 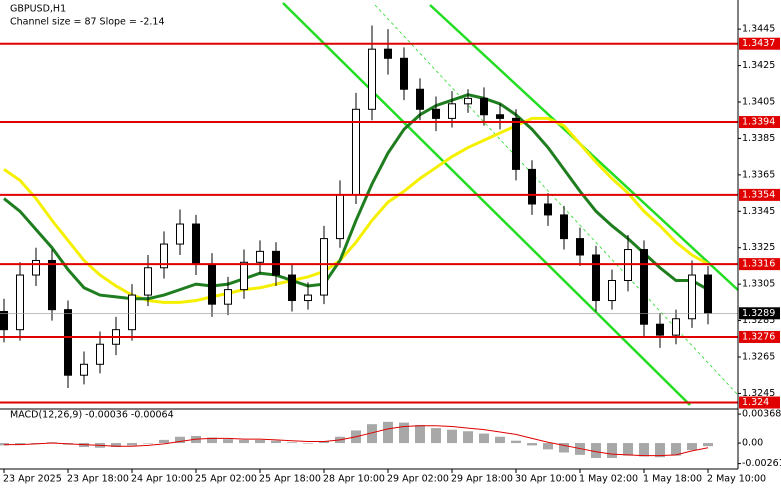 I want to click on y-tick-label: 0.00368, so click(x=761, y=414).